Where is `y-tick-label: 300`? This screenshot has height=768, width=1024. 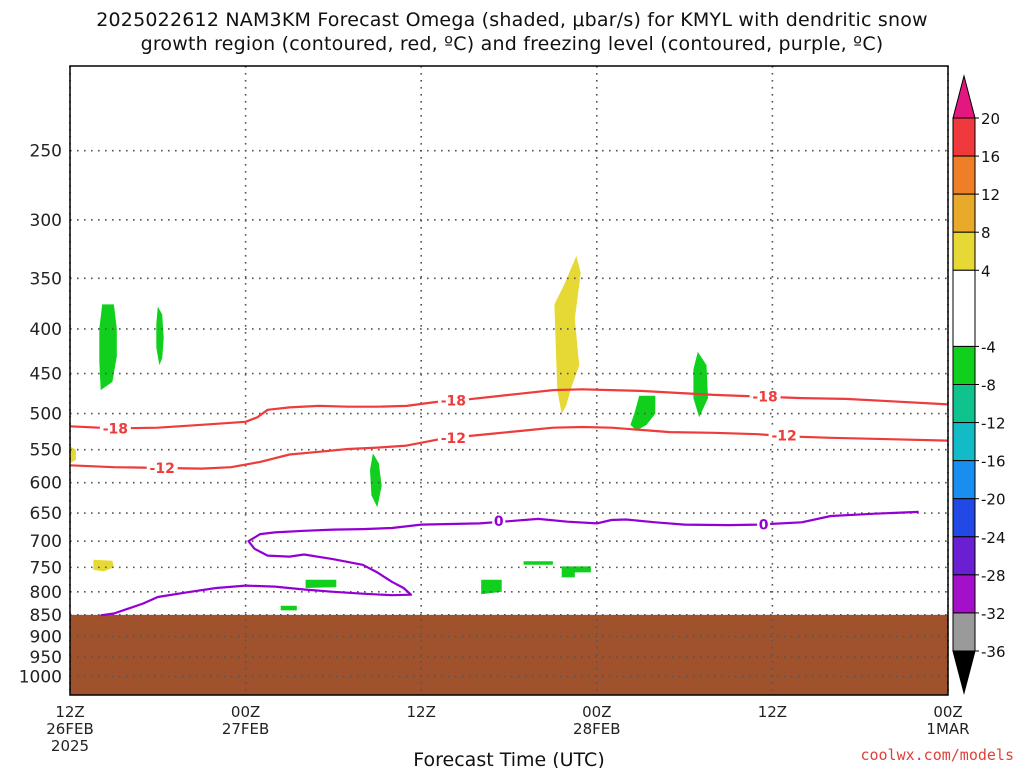
y-tick-label: 300 is located at coordinates (46, 221).